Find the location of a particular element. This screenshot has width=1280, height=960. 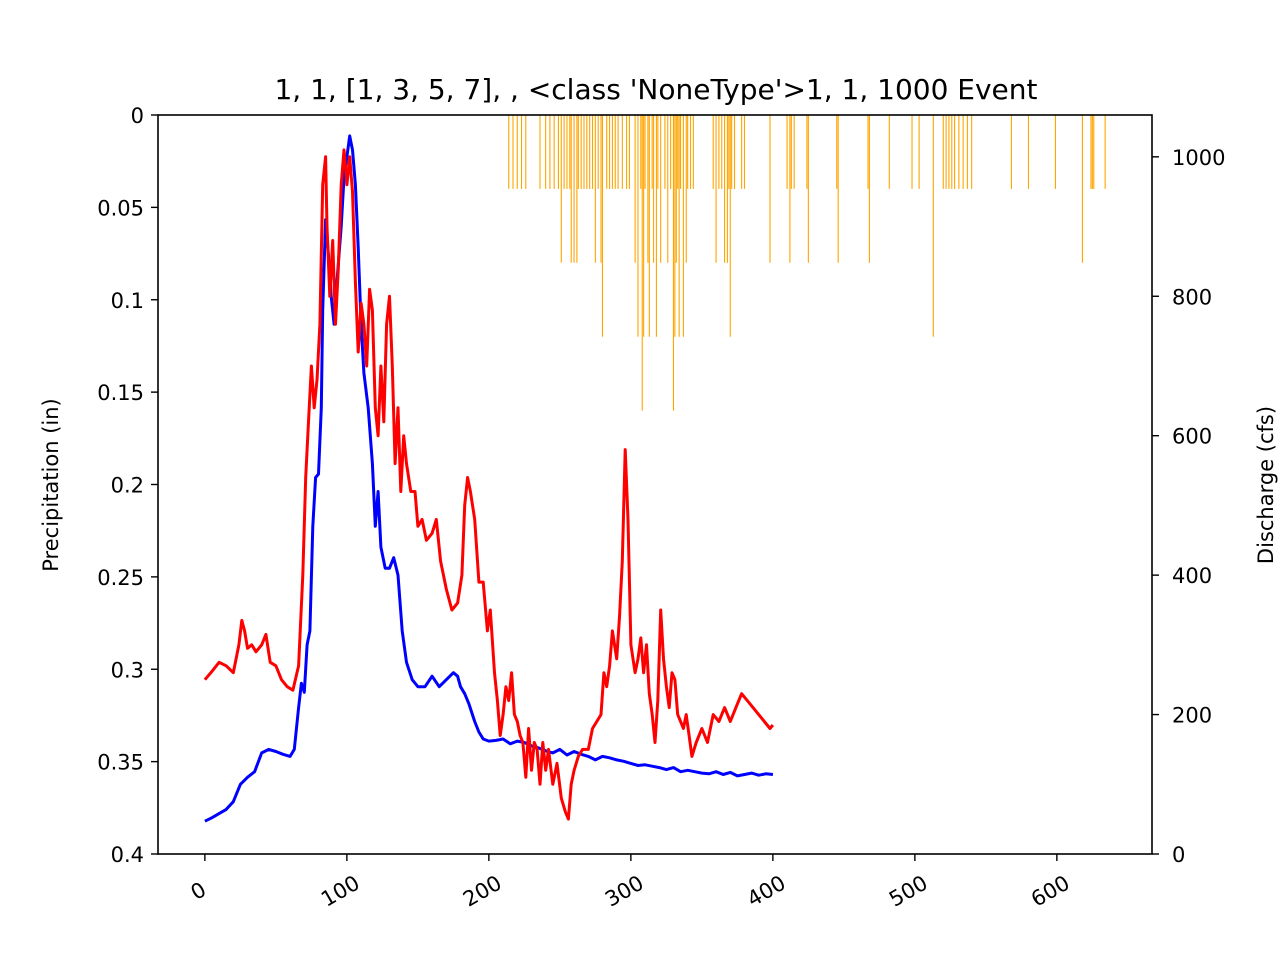

y-left-tick-label-4: 0.2 is located at coordinates (127, 486).